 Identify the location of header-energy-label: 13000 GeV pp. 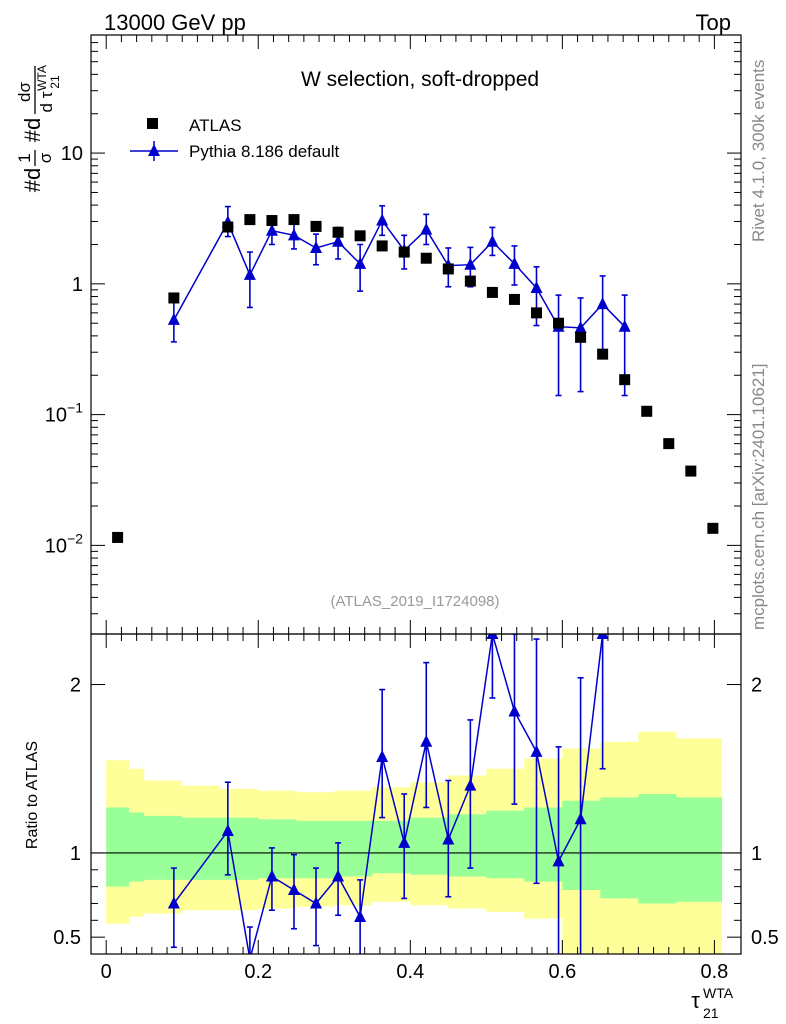
(175, 22).